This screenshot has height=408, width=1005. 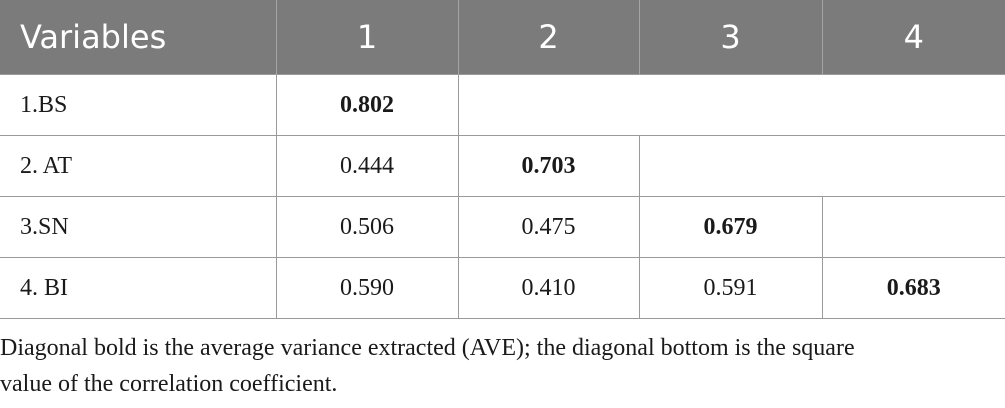 I want to click on cell-sn-2: 0.475, so click(x=548, y=227).